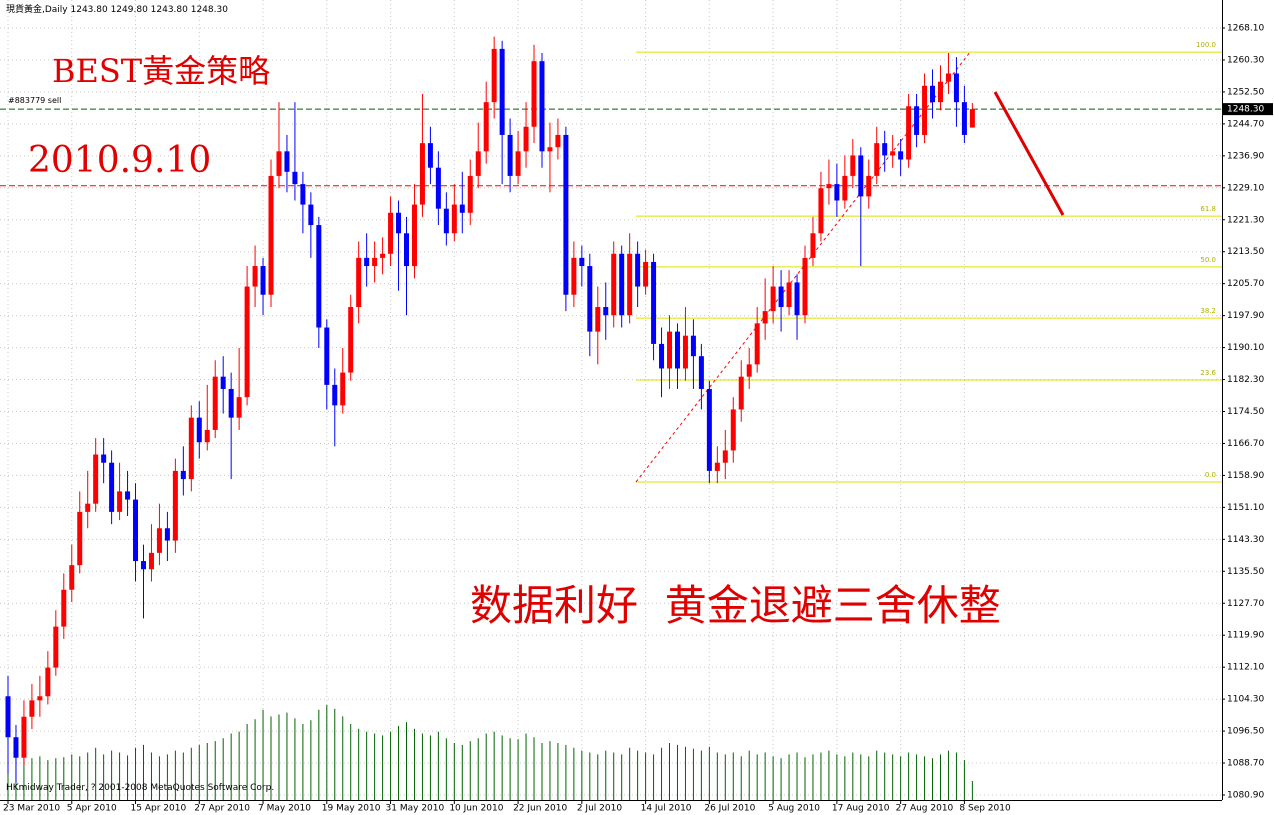  What do you see at coordinates (1208, 260) in the screenshot?
I see `fib-label: 50.0` at bounding box center [1208, 260].